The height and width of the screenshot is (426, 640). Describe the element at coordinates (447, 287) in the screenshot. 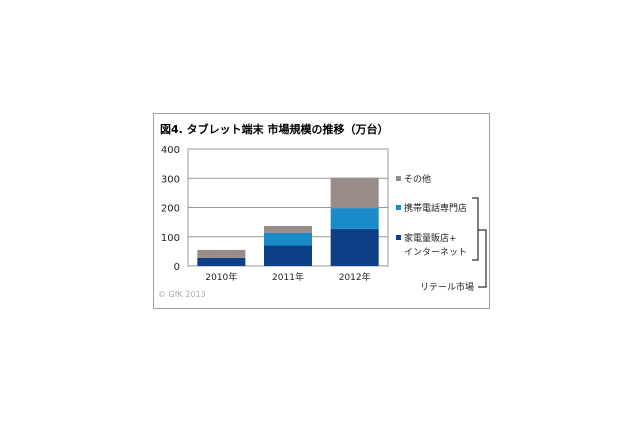

I see `bracket-label: リテール市場` at that location.